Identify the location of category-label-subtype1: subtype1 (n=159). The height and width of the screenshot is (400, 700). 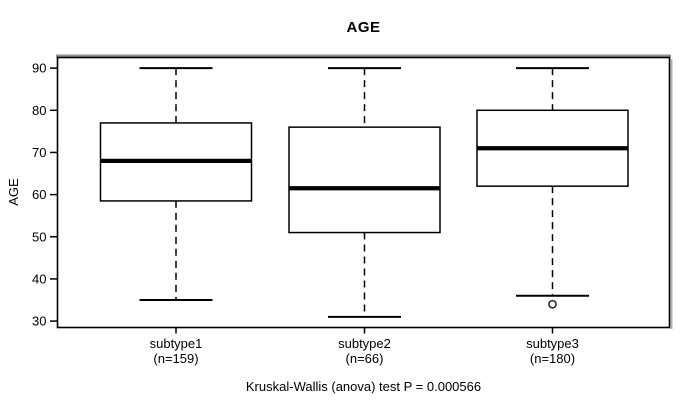
(176, 351).